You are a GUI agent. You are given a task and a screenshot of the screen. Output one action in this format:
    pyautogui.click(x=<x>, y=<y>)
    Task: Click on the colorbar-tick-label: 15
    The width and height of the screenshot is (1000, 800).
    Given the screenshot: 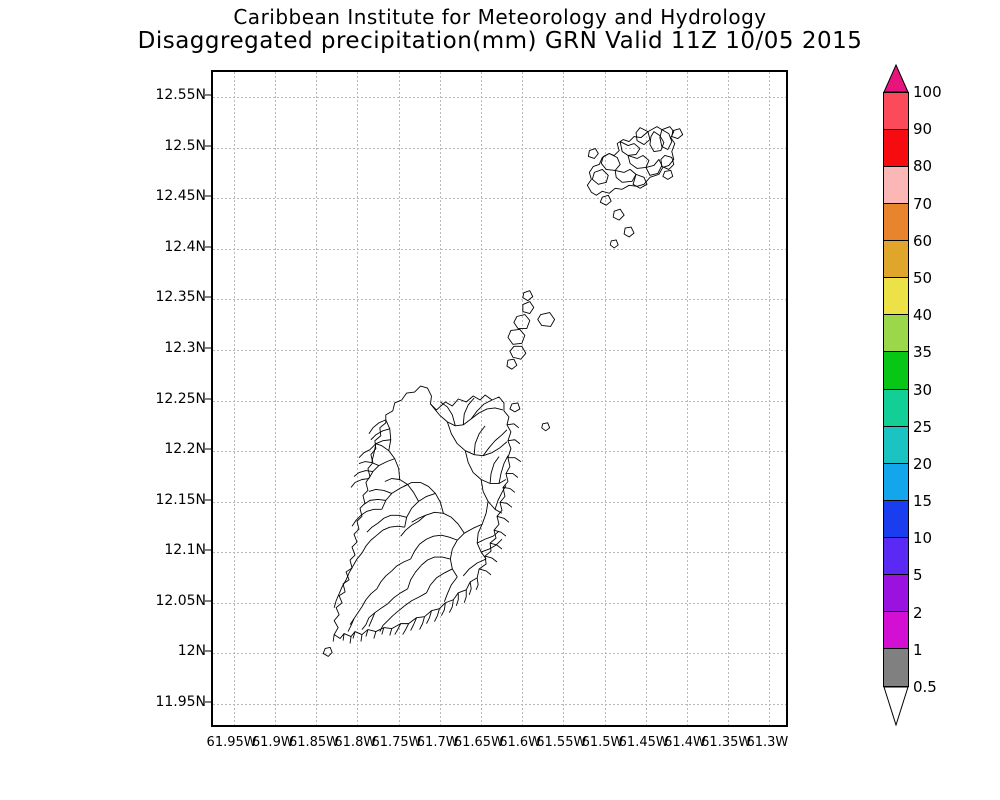 What is the action you would take?
    pyautogui.click(x=923, y=501)
    